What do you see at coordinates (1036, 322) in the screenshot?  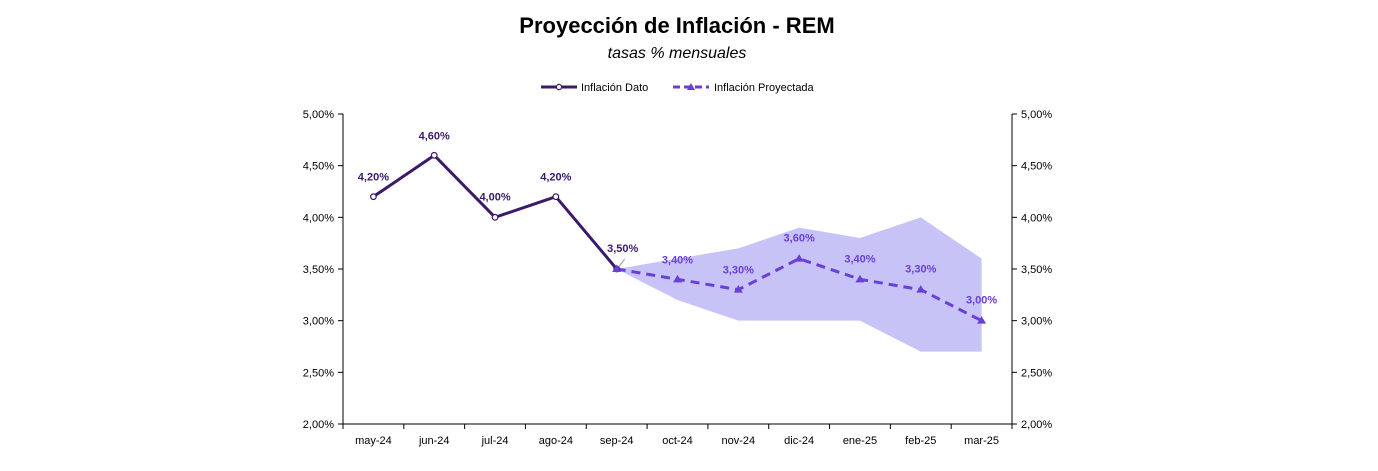 I see `y-tick-label-right: 3,00%` at bounding box center [1036, 322].